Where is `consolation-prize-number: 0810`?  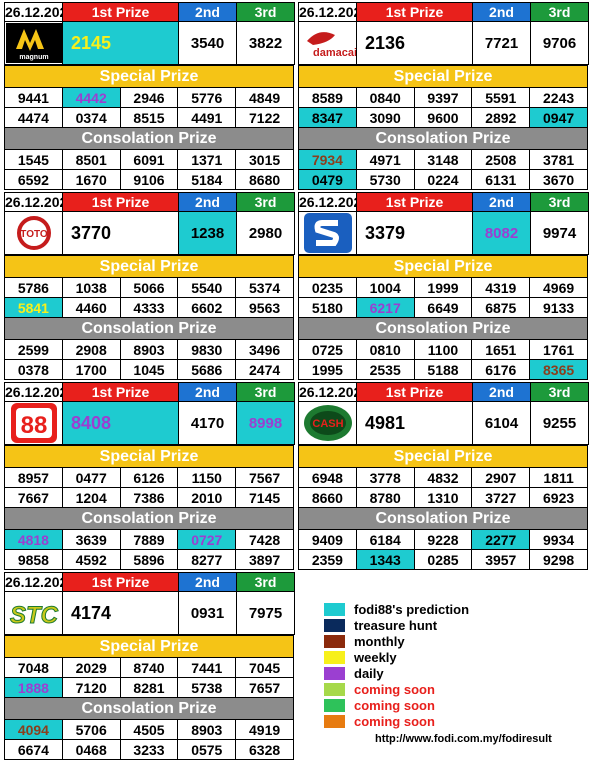
consolation-prize-number: 0810 is located at coordinates (385, 349).